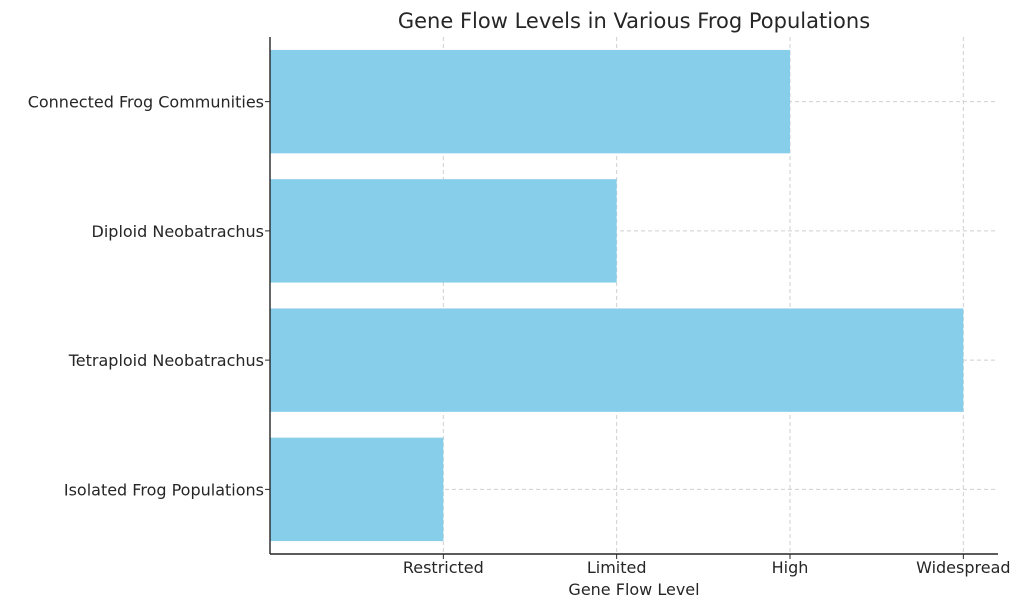 This screenshot has width=1024, height=609. I want to click on x-tick-label: Restricted, so click(443, 567).